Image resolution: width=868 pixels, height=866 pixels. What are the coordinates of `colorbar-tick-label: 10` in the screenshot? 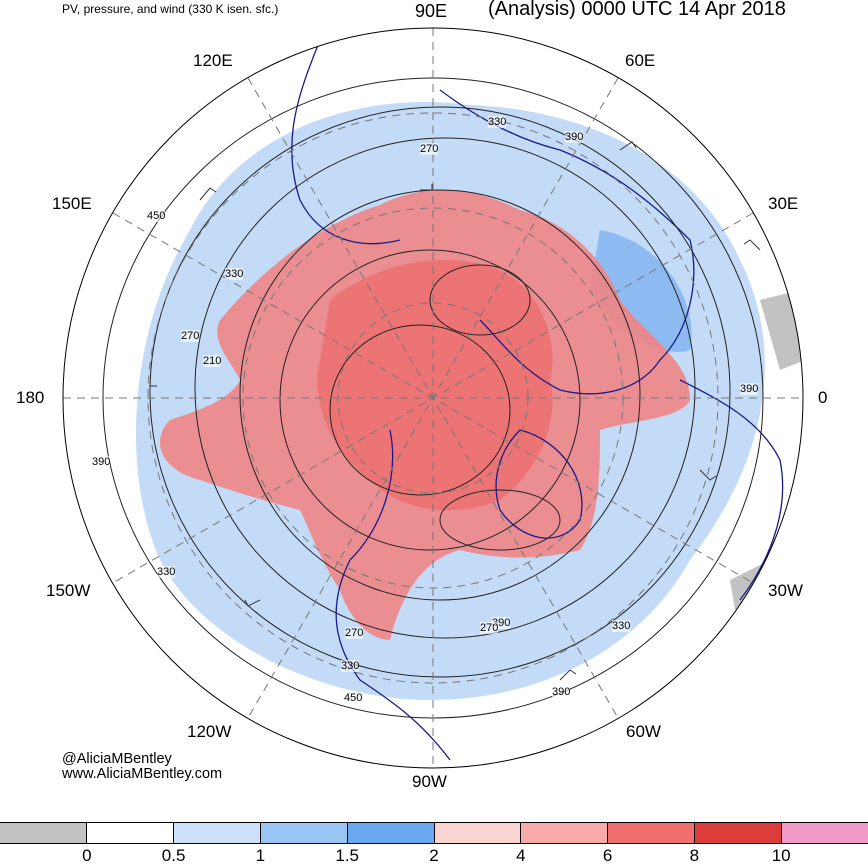 It's located at (781, 855).